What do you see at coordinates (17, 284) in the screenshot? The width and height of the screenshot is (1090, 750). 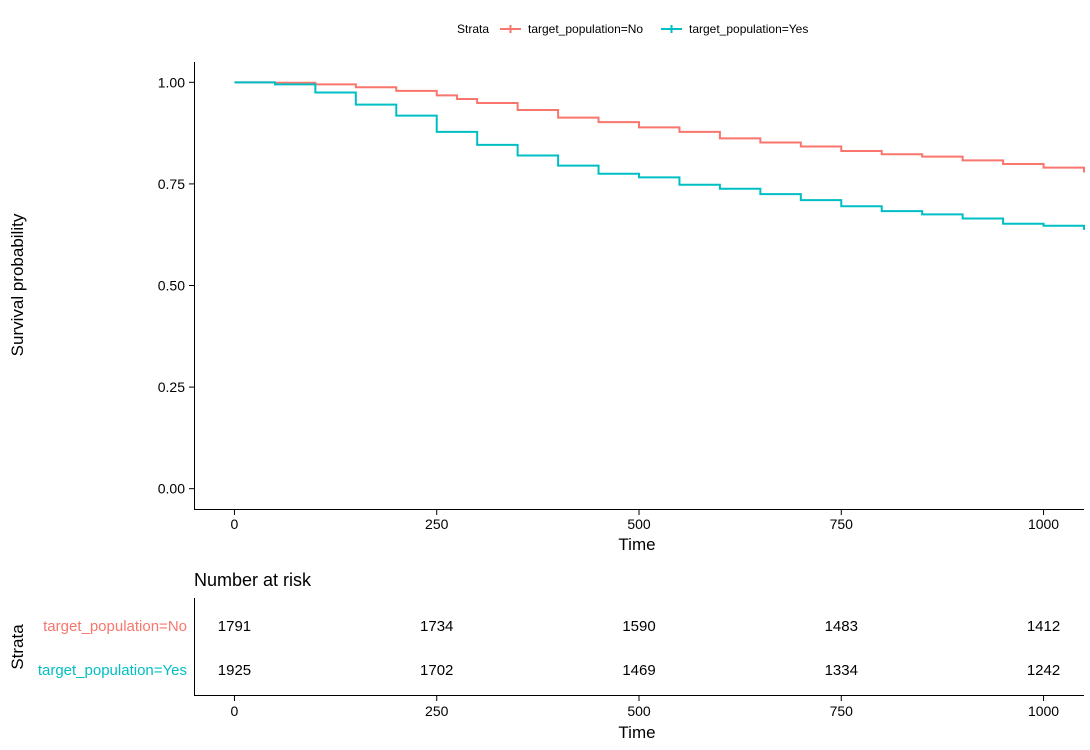 I see `y-axis-title: Survival probability` at bounding box center [17, 284].